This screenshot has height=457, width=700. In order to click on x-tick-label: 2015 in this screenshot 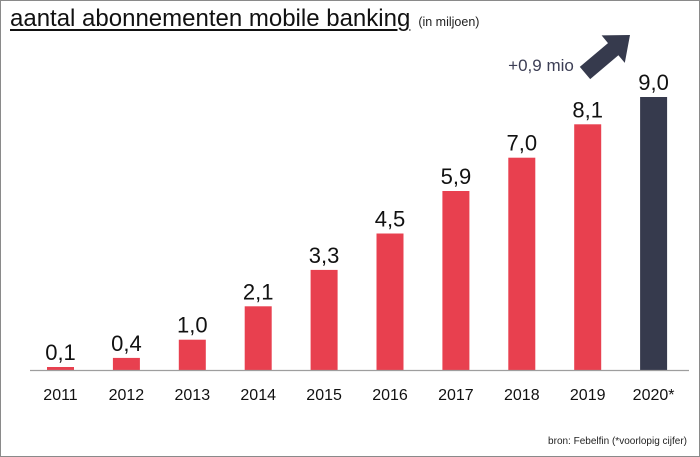, I will do `click(324, 395)`.